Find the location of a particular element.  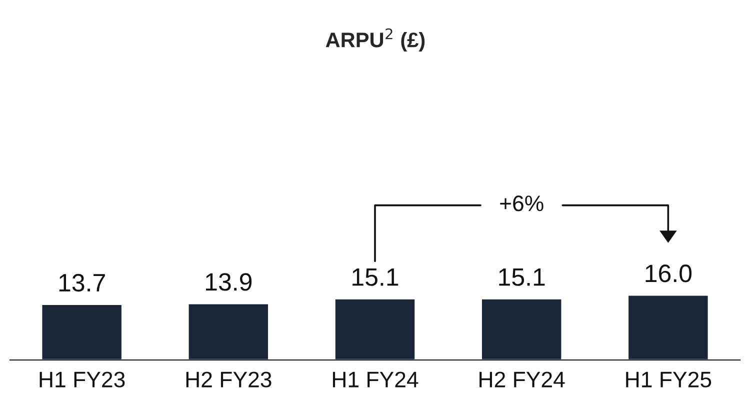

x-tick-label: H2 FY24 is located at coordinates (522, 380).